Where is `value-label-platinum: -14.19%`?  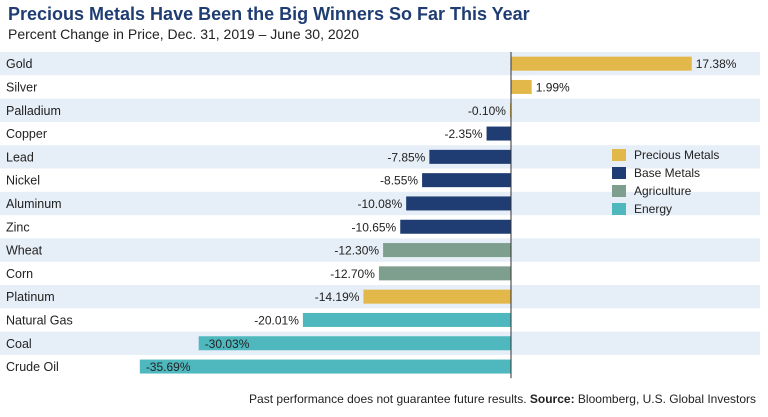
value-label-platinum: -14.19% is located at coordinates (337, 297).